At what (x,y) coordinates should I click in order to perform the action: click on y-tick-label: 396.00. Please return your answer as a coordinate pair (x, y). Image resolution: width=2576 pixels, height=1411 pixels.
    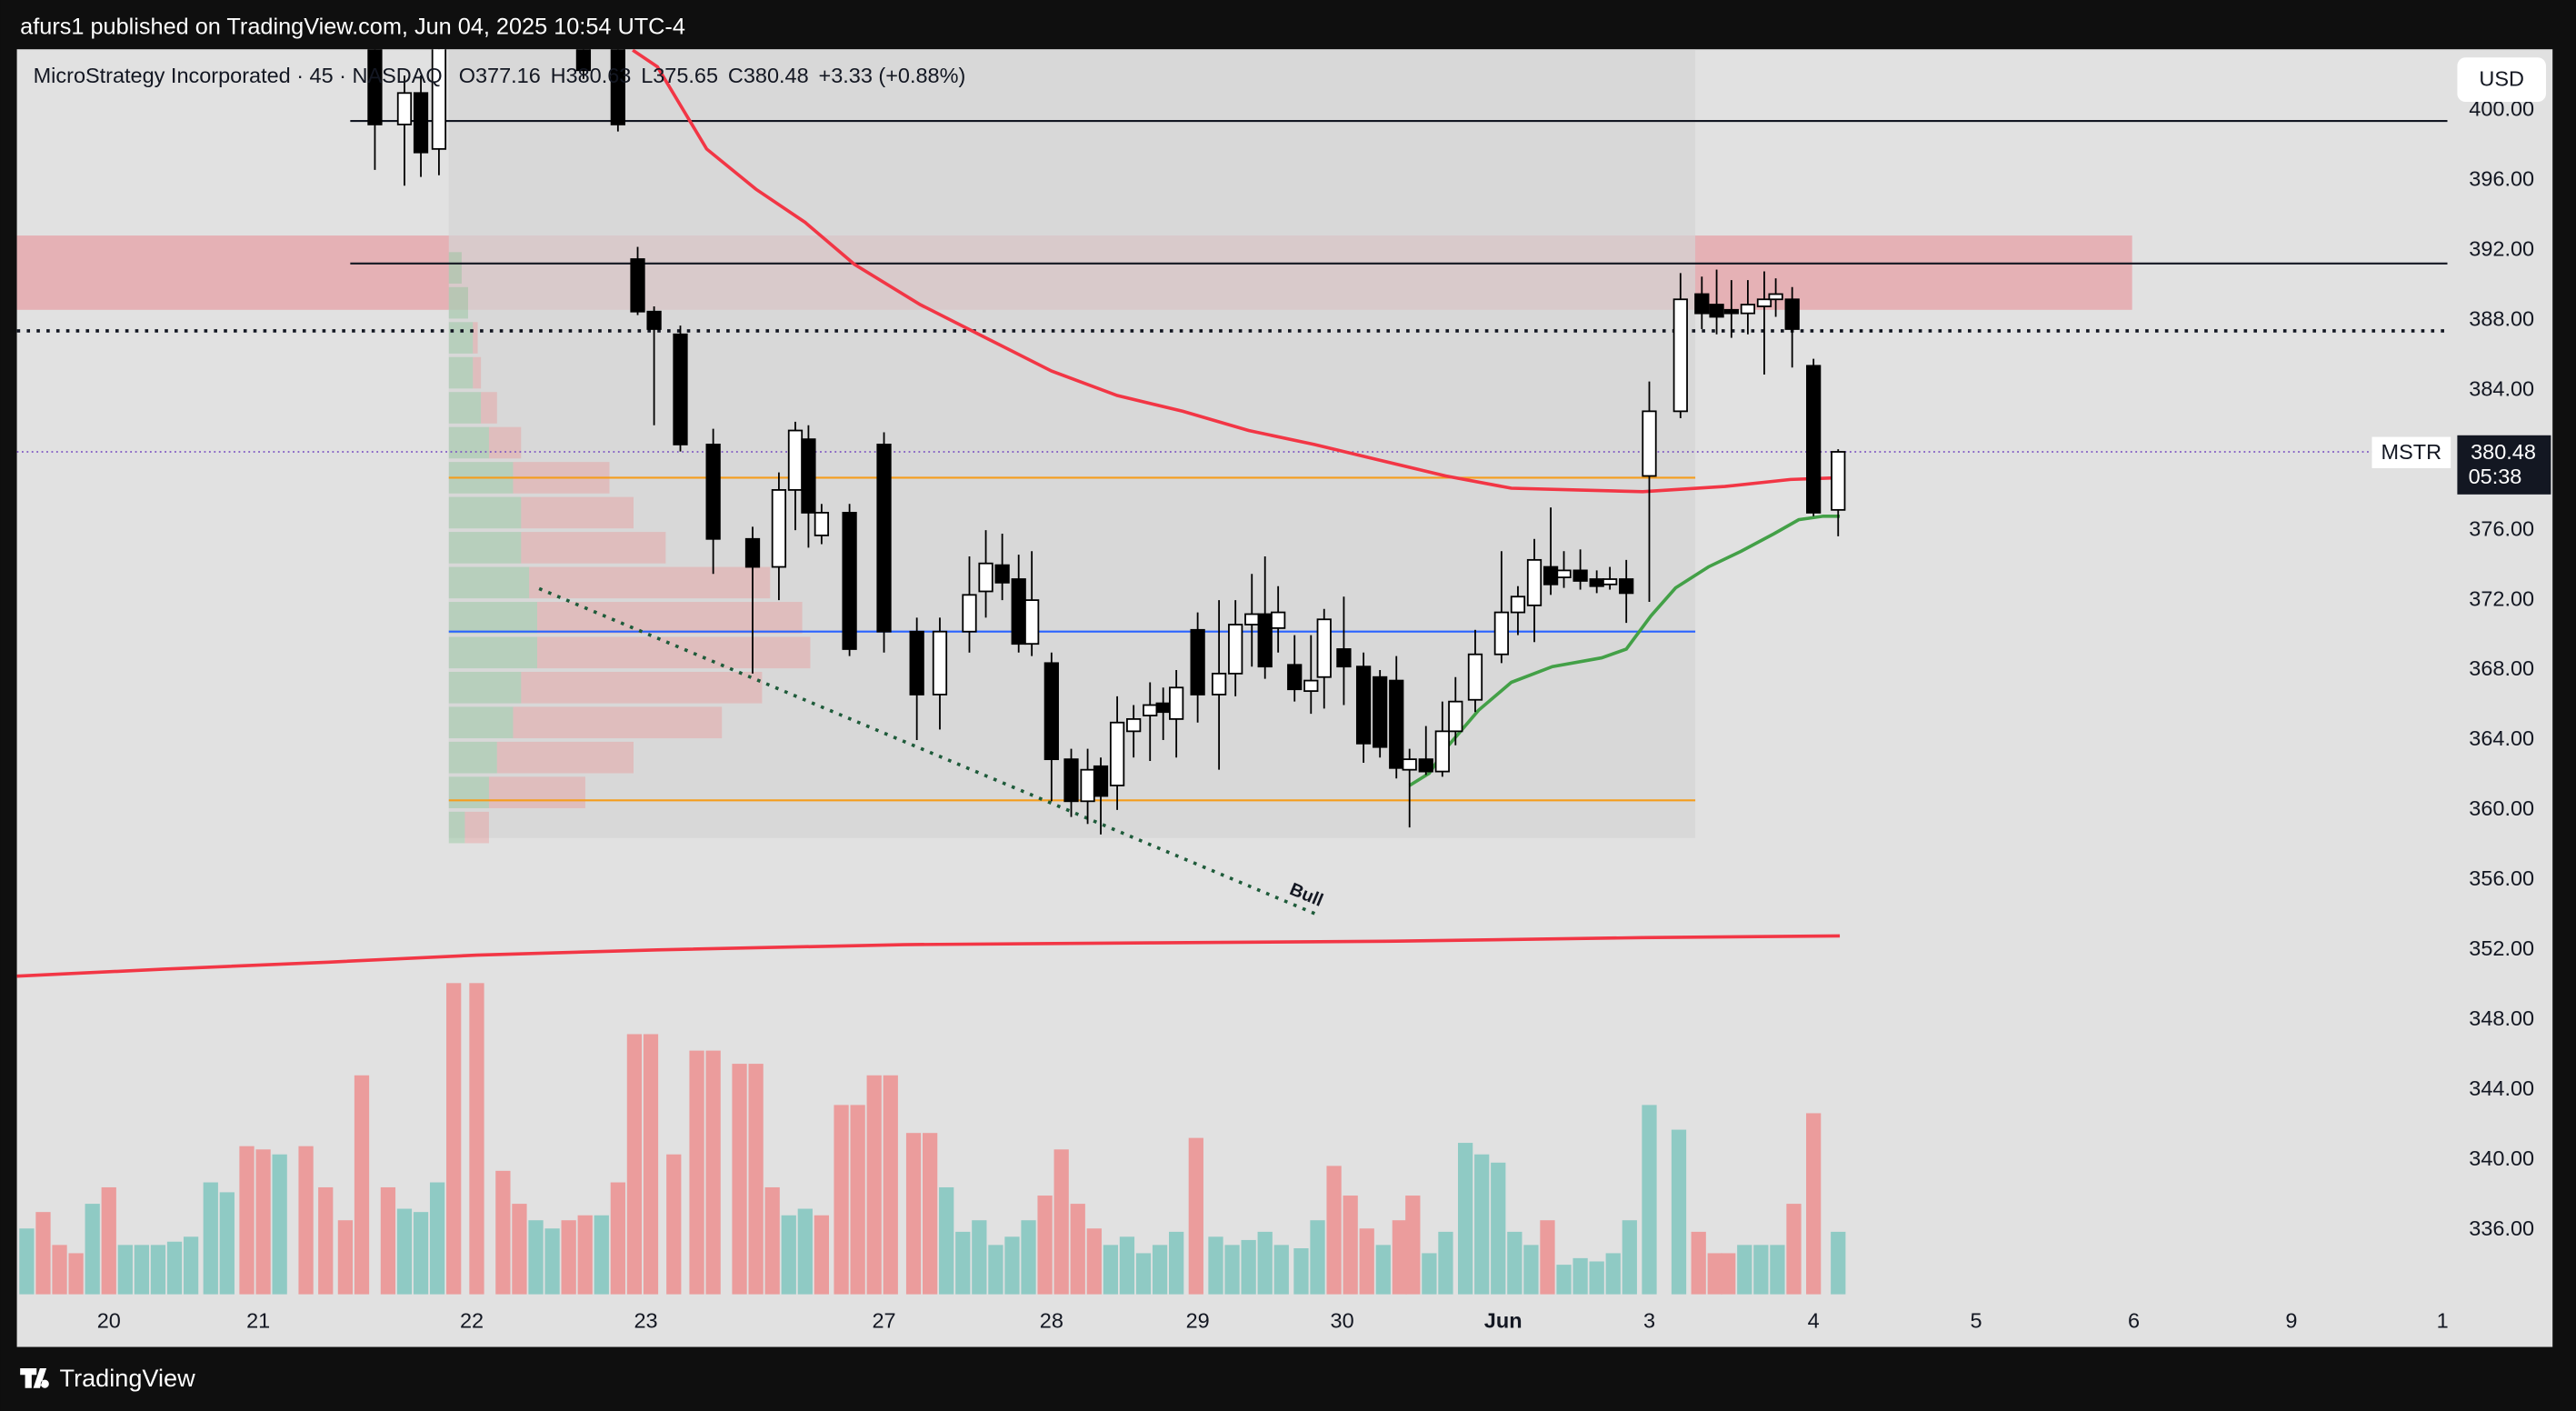
    Looking at the image, I should click on (2501, 179).